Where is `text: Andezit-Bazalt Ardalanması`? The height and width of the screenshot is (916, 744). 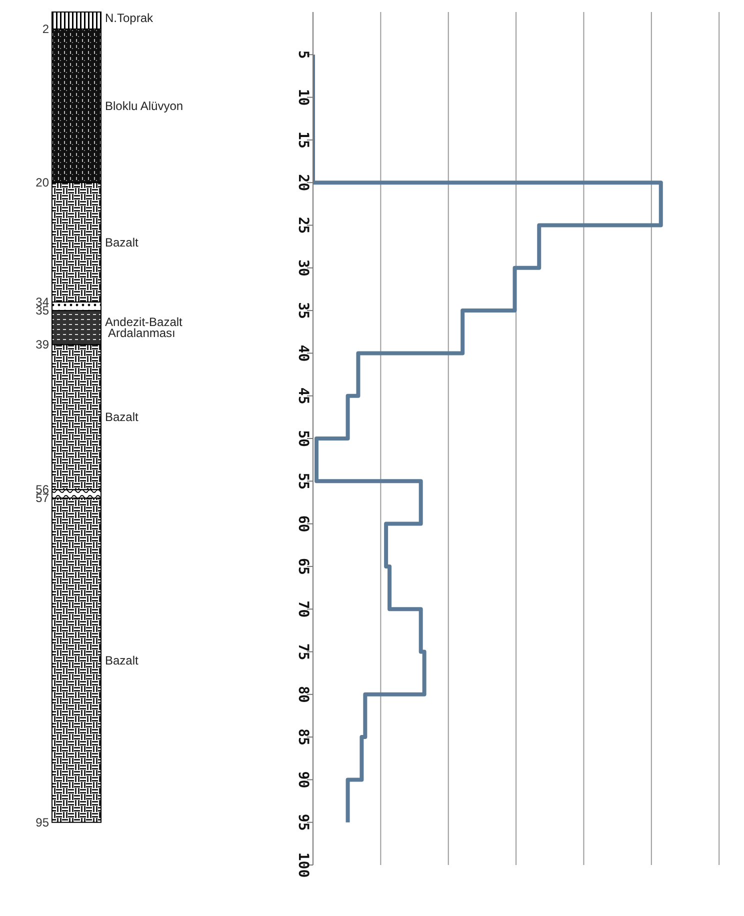 text: Andezit-Bazalt Ardalanması is located at coordinates (144, 327).